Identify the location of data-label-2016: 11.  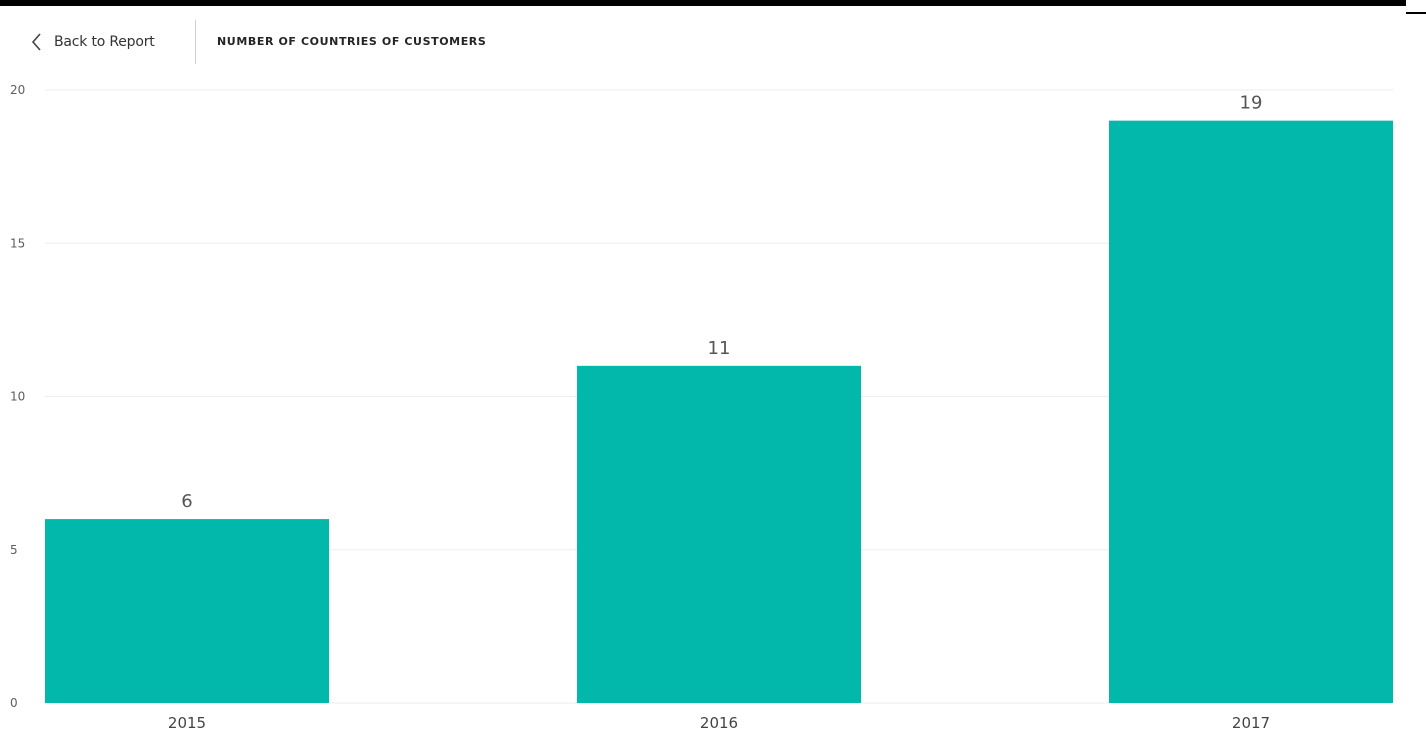
(719, 348).